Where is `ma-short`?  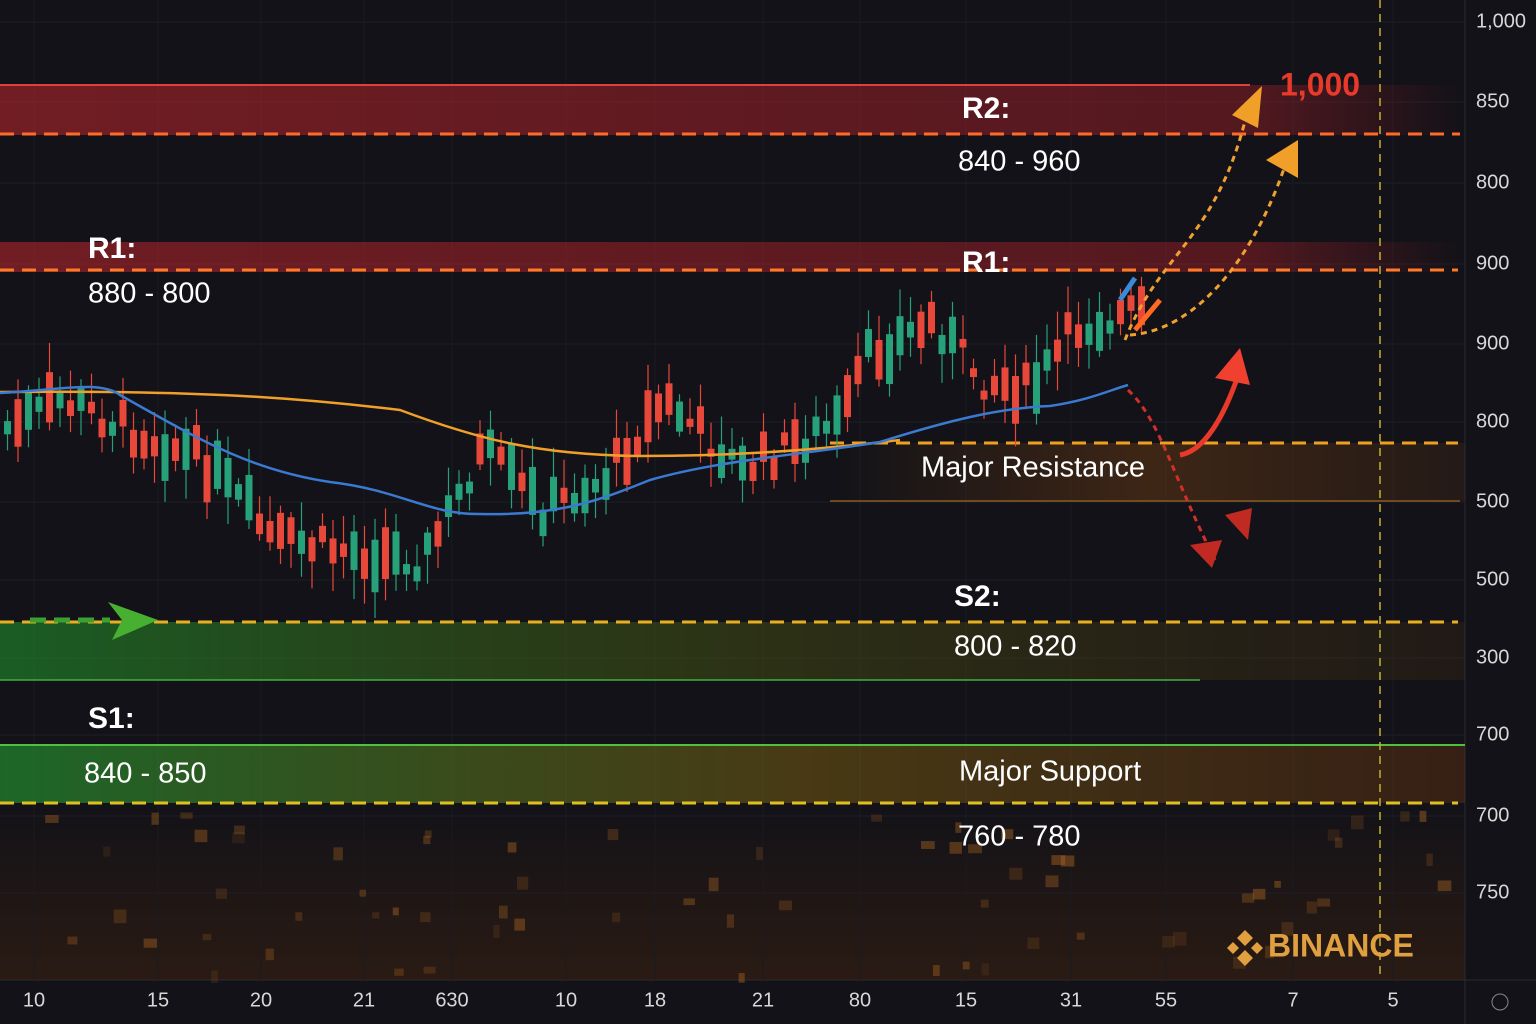
ma-short is located at coordinates (564, 449).